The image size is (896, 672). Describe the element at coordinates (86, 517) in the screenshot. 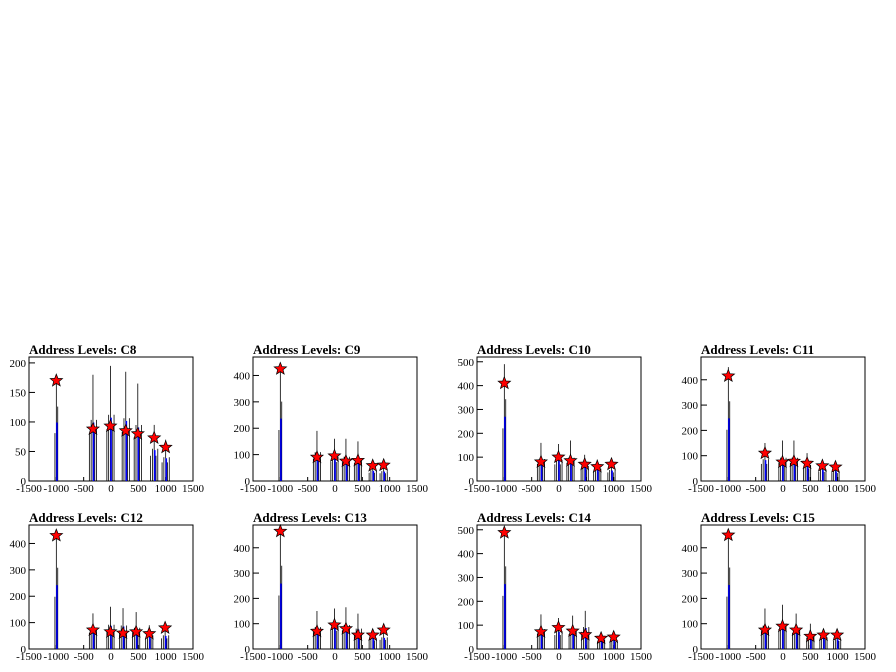

I see `panel-title: Address Levels: C12` at that location.